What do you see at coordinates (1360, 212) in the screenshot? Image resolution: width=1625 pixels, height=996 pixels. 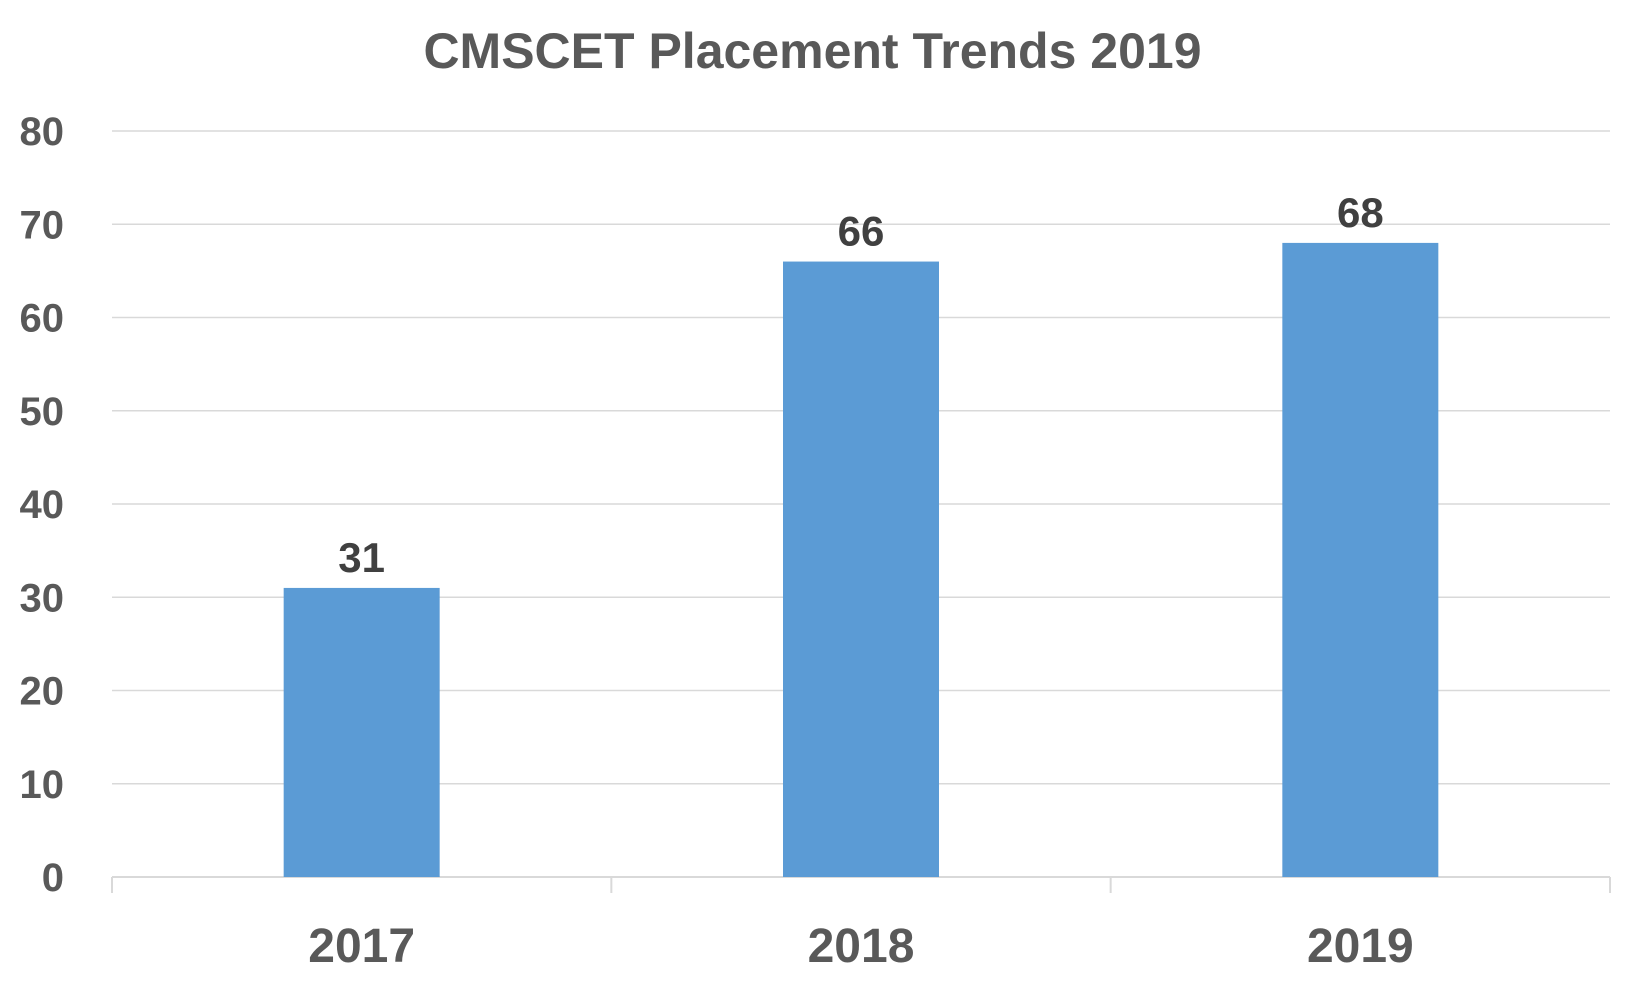 I see `data-label: 68` at bounding box center [1360, 212].